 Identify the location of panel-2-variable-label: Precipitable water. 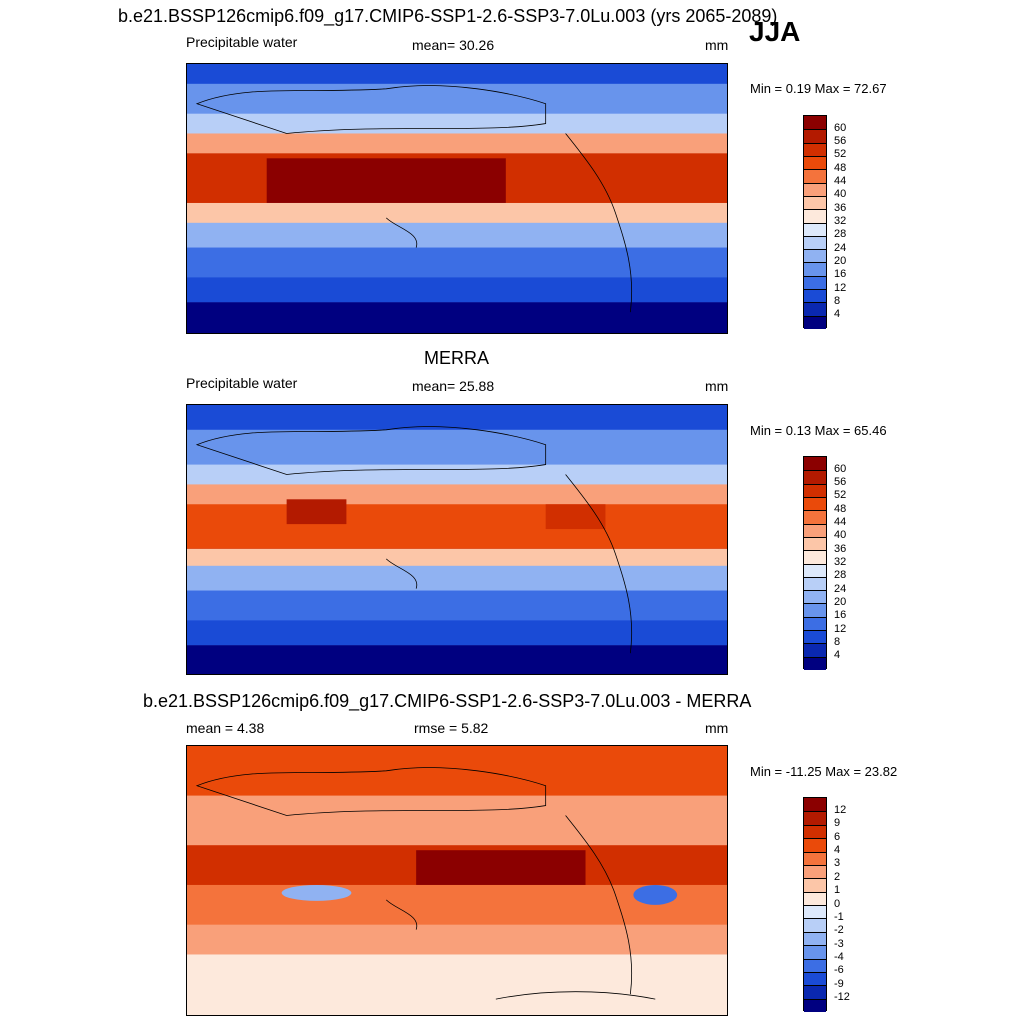
(242, 383).